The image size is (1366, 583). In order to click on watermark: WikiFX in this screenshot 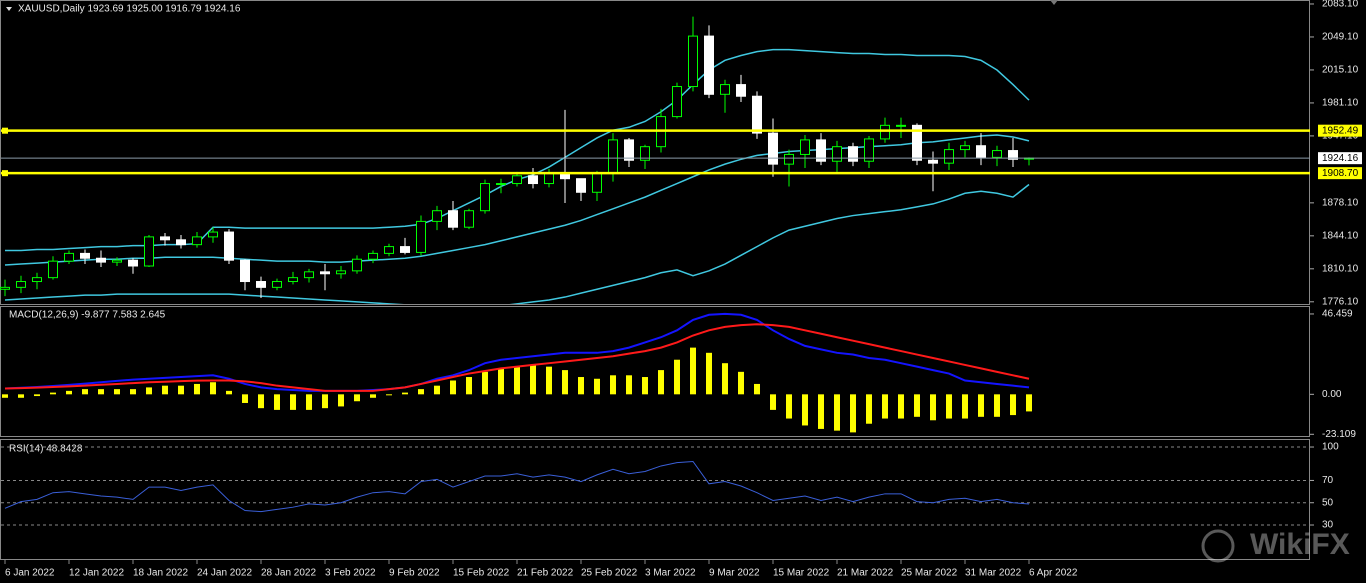, I will do `click(1300, 544)`.